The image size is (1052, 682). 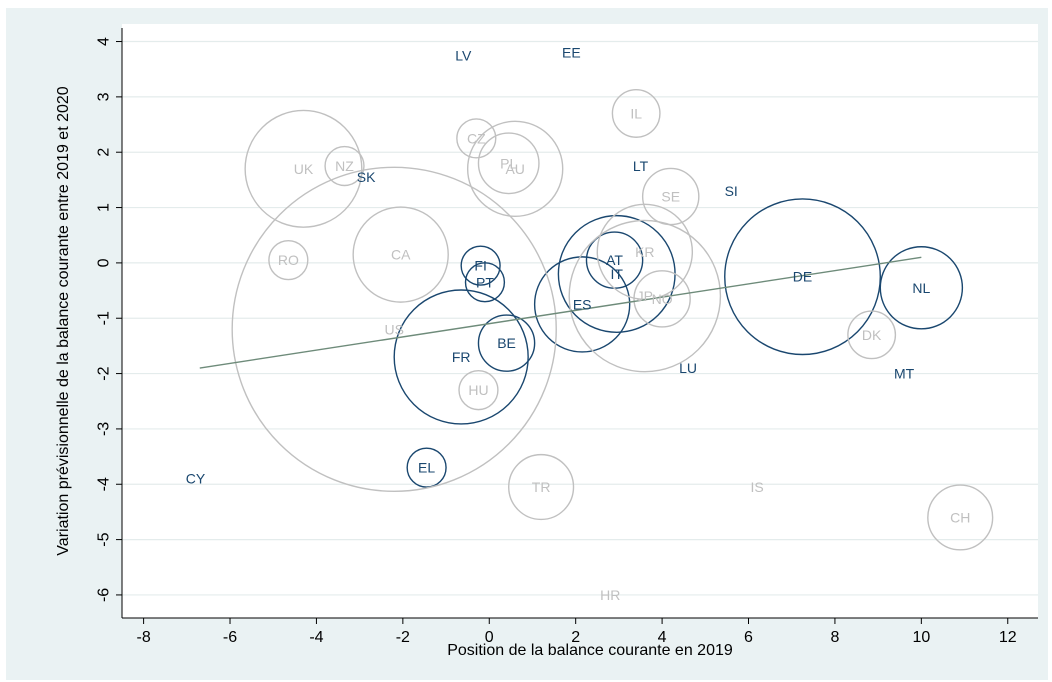 What do you see at coordinates (104, 318) in the screenshot?
I see `y-tick-label: -1` at bounding box center [104, 318].